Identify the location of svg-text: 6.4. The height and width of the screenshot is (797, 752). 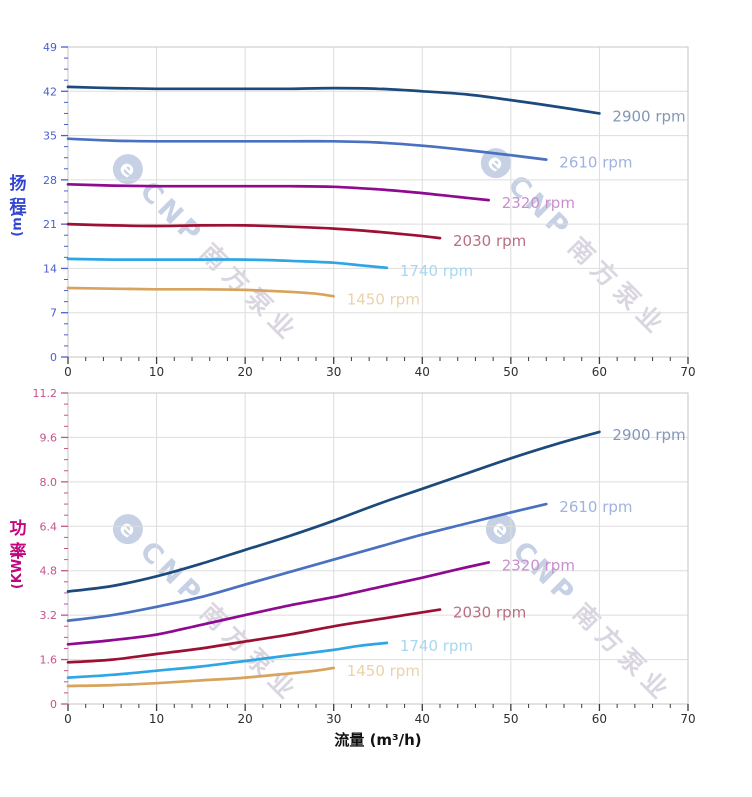
(49, 526).